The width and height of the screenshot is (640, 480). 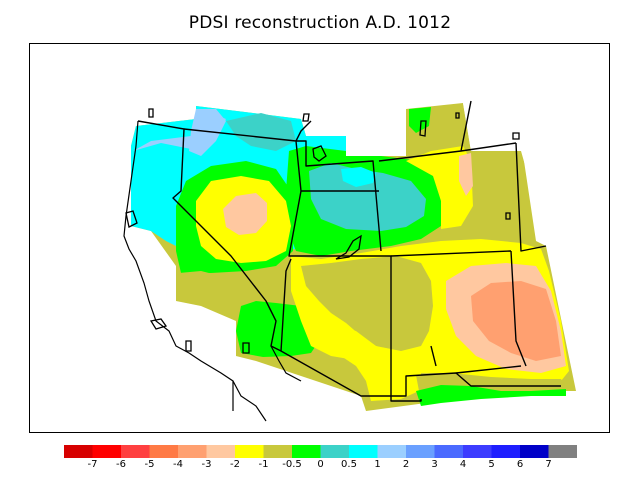 I want to click on extra-wet-patch-id, so click(x=207, y=132).